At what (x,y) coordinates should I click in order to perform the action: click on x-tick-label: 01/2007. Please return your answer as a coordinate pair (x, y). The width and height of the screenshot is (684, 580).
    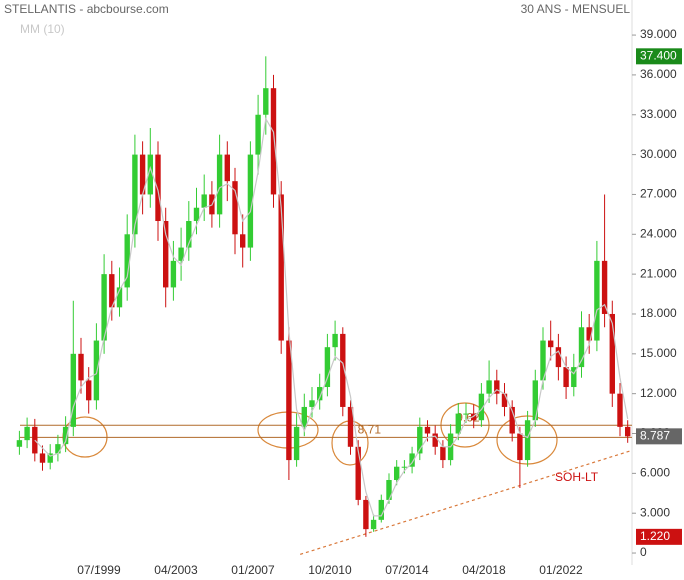
    Looking at the image, I should click on (253, 570).